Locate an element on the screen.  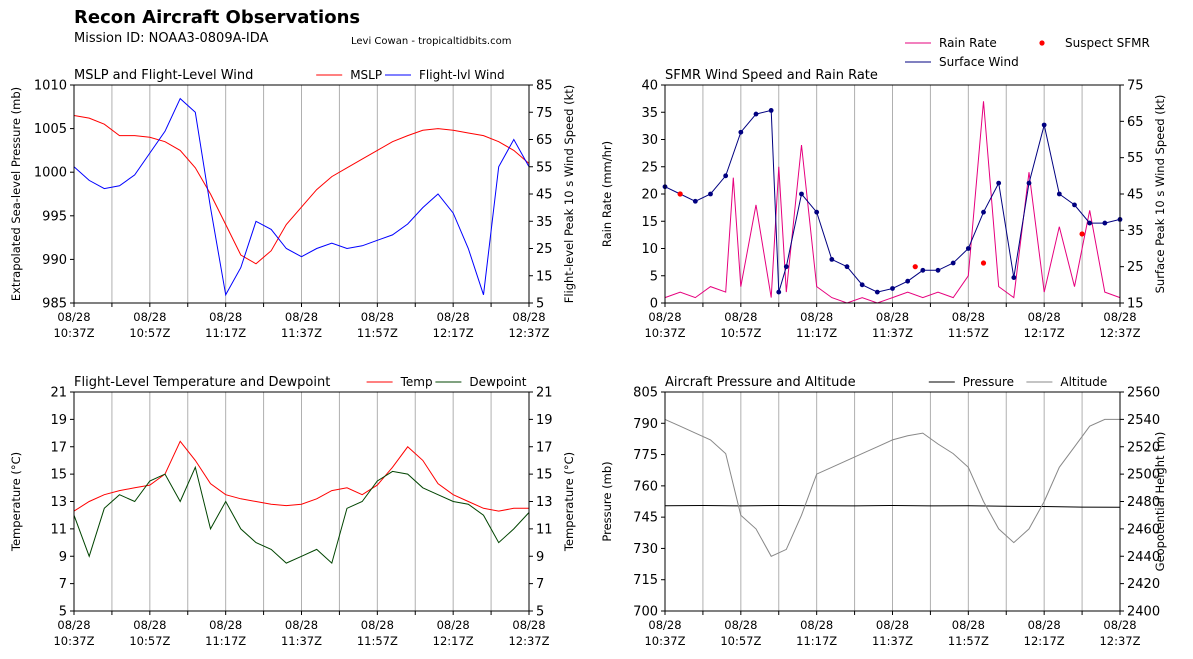
y-tick-label-right: 5 is located at coordinates (540, 612).